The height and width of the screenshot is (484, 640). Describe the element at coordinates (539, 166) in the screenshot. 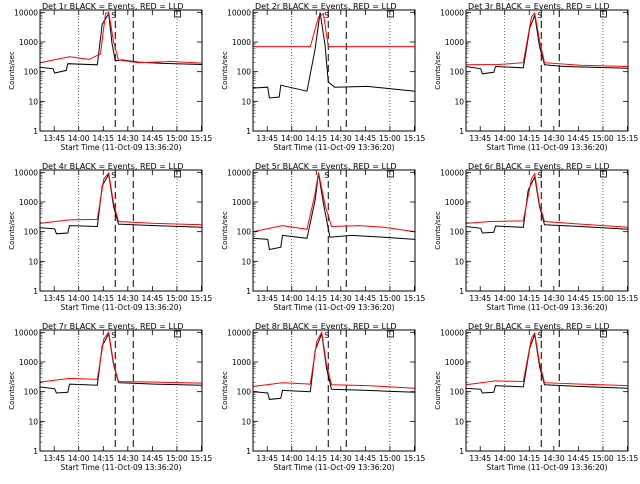

I see `panel-title: Det 6r BLACK = Events, RED = LLD` at that location.